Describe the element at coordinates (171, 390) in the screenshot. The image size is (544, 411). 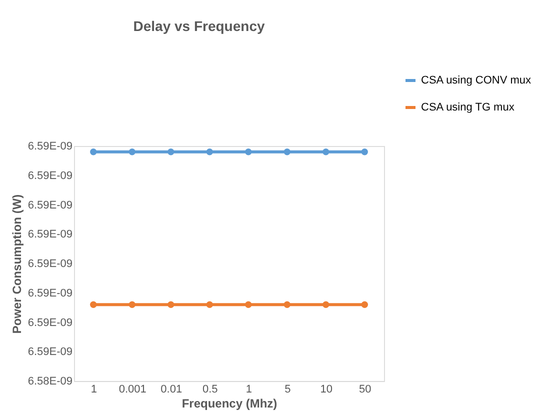
I see `x-tick-label: 0.01` at that location.